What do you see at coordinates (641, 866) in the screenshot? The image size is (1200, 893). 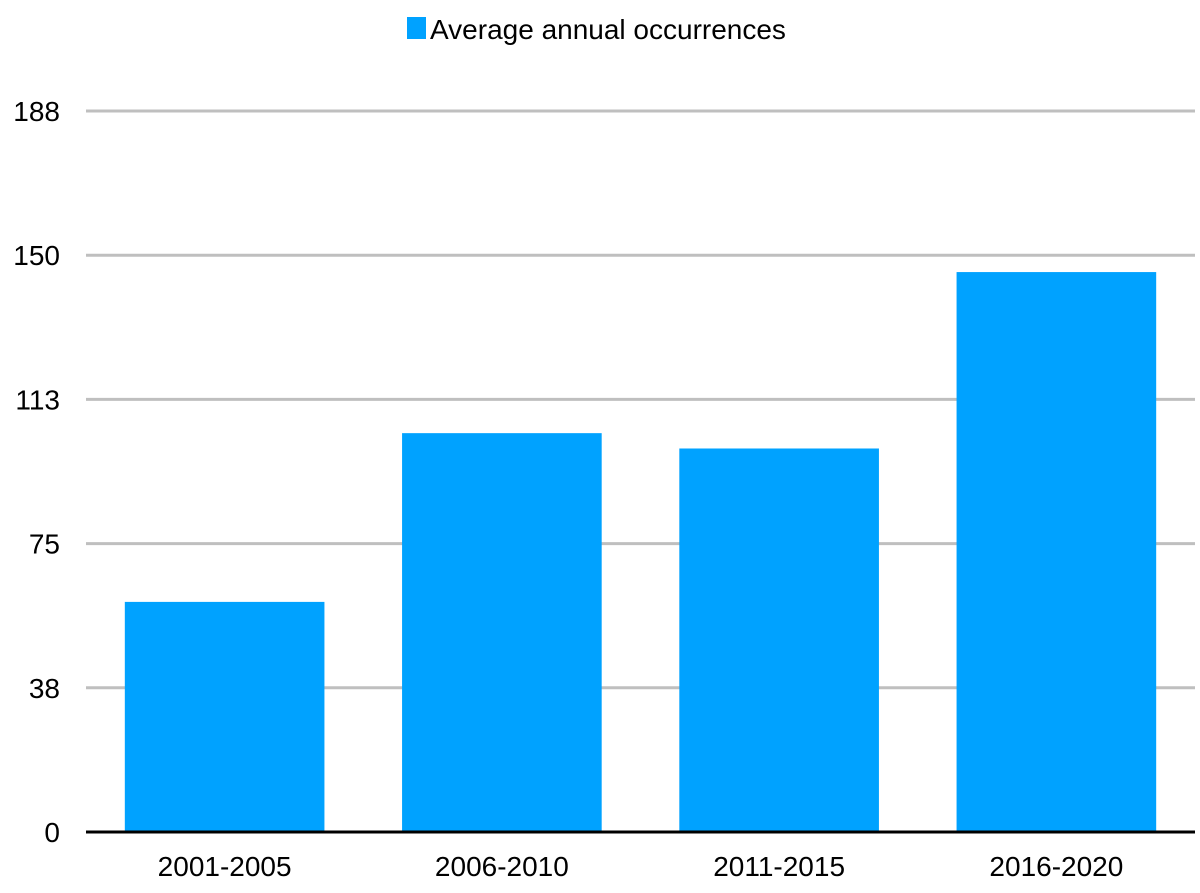 I see `x-axis-tick-labels: 2001-2005 2006-2010 2011-2015 2016-2020` at bounding box center [641, 866].